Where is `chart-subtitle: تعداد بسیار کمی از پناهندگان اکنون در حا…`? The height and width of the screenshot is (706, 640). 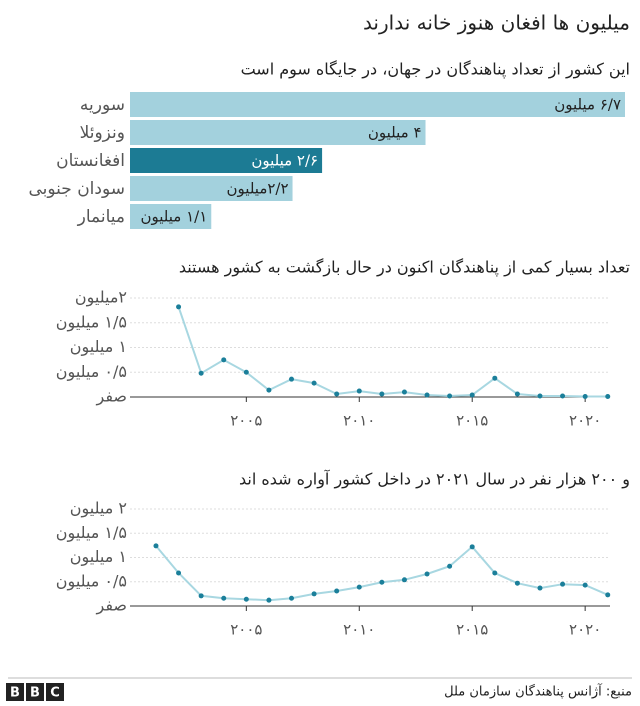
chart-subtitle: تعداد بسیار کمی از پناهندگان اکنون در حا… is located at coordinates (404, 268).